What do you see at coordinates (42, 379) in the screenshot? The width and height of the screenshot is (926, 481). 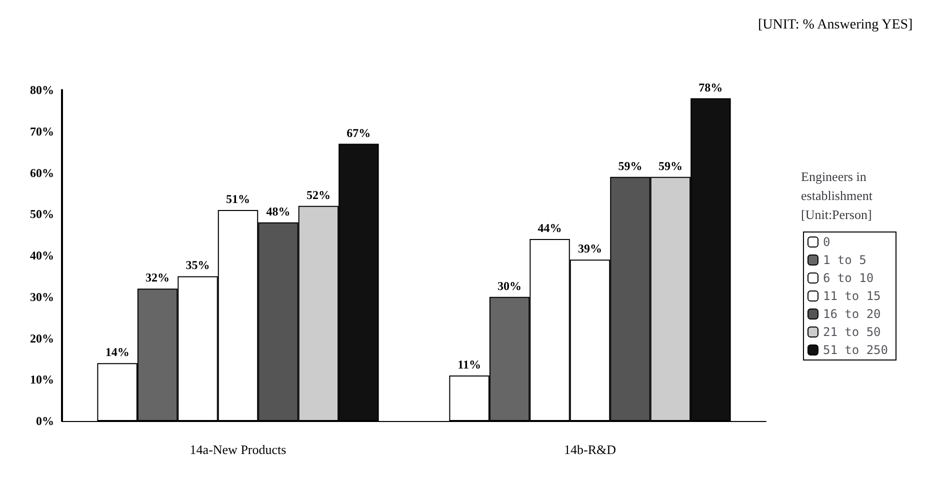 I see `y-tick-label: 10%` at bounding box center [42, 379].